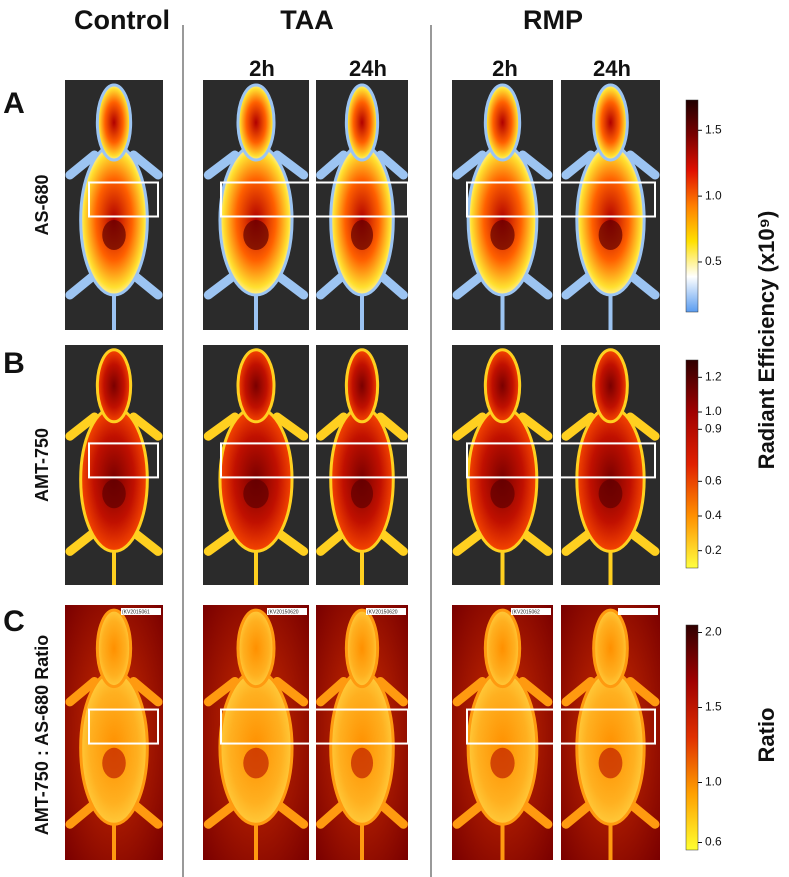  I want to click on row-label: AMT-750 : AS-680 Ratio, so click(42, 735).